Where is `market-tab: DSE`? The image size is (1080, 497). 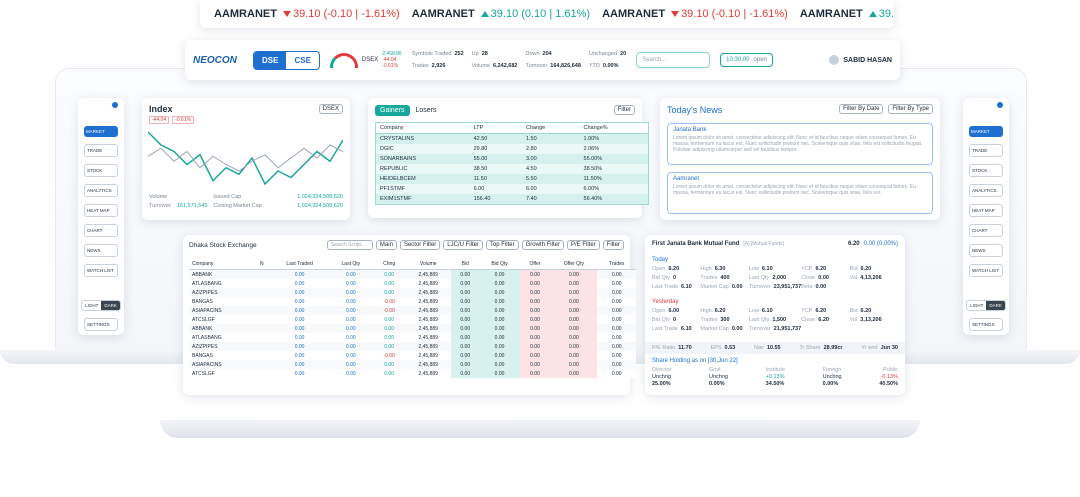 market-tab: DSE is located at coordinates (270, 60).